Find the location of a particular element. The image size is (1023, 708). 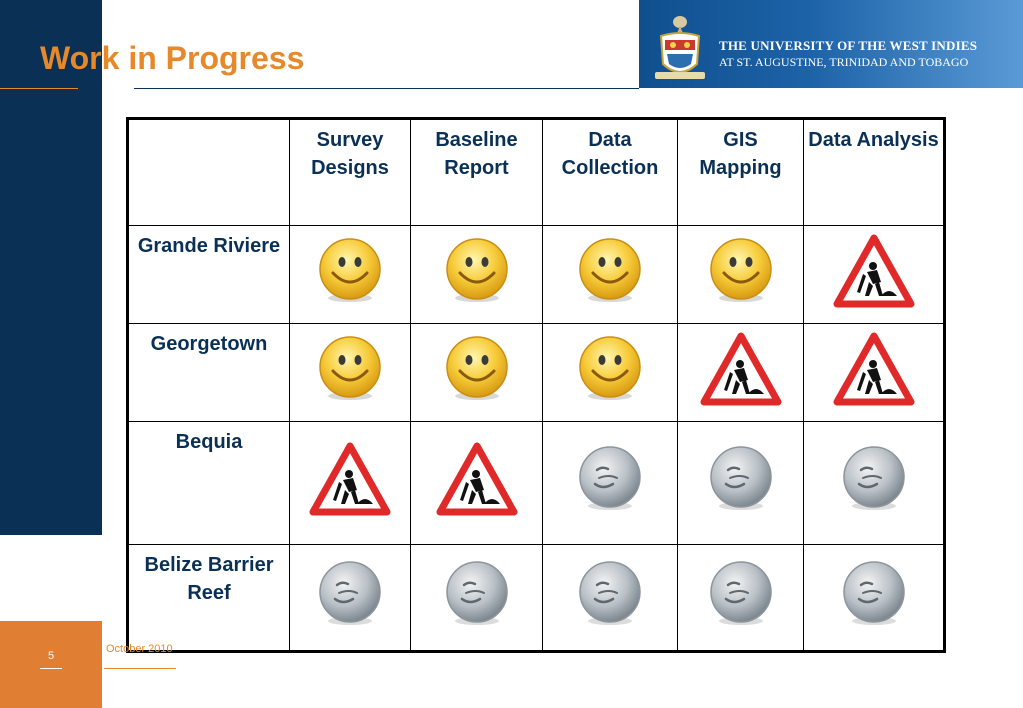

footer-rule-left is located at coordinates (51, 668).